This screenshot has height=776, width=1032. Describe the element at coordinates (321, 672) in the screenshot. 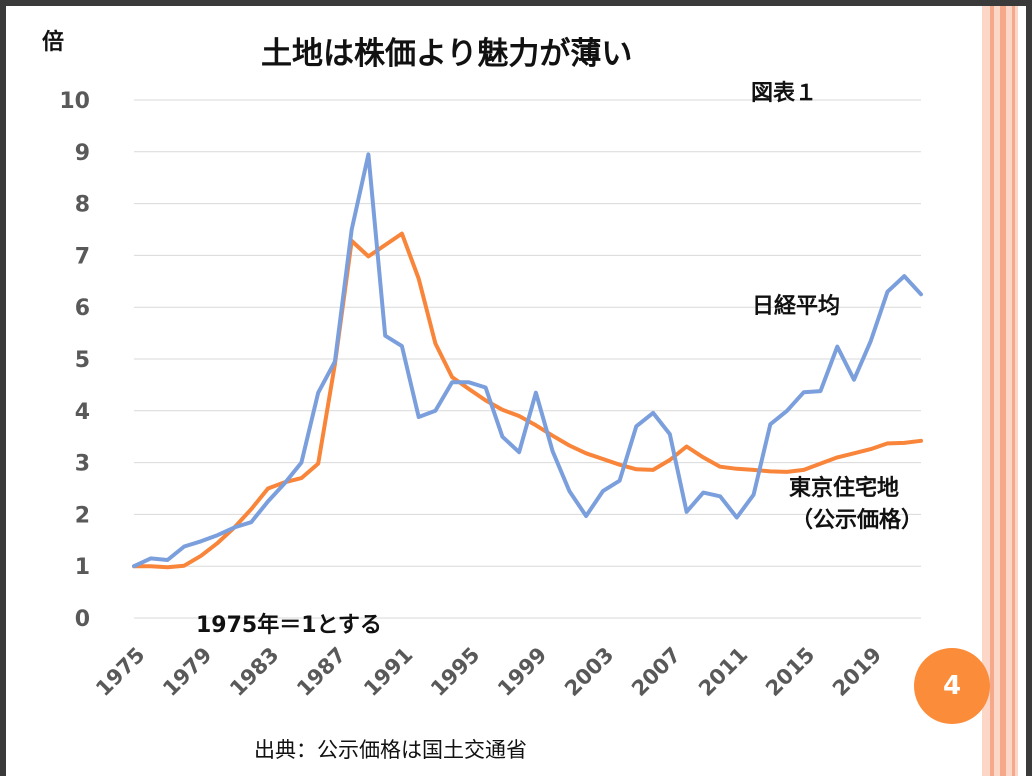

I see `x-tick-label: 1987` at that location.